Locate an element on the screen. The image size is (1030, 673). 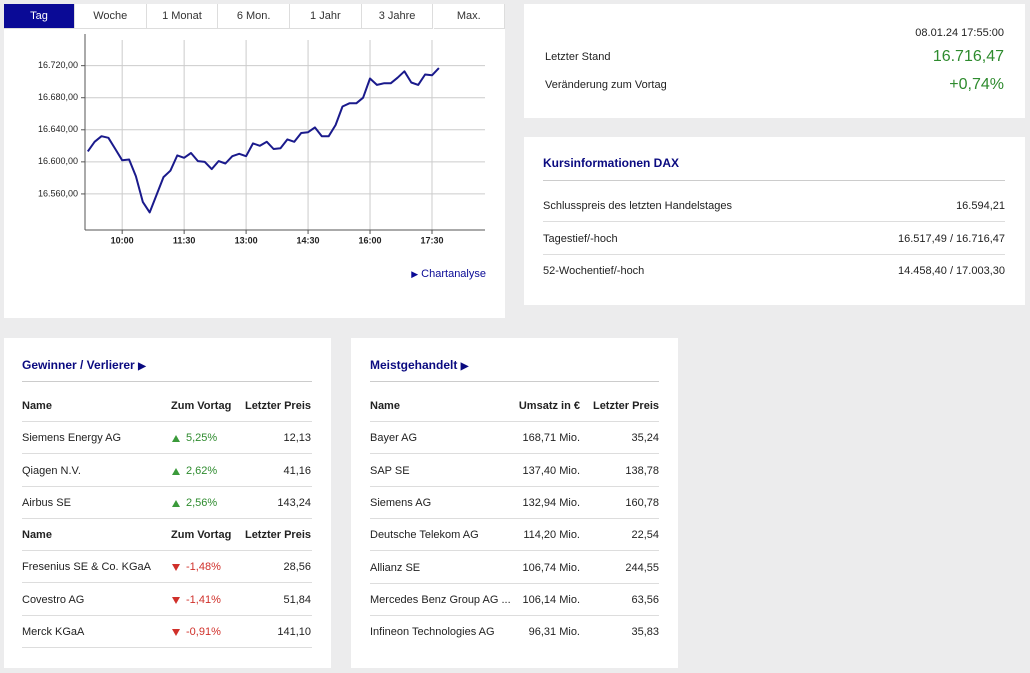
x-tick-label: 16:00 is located at coordinates (370, 240).